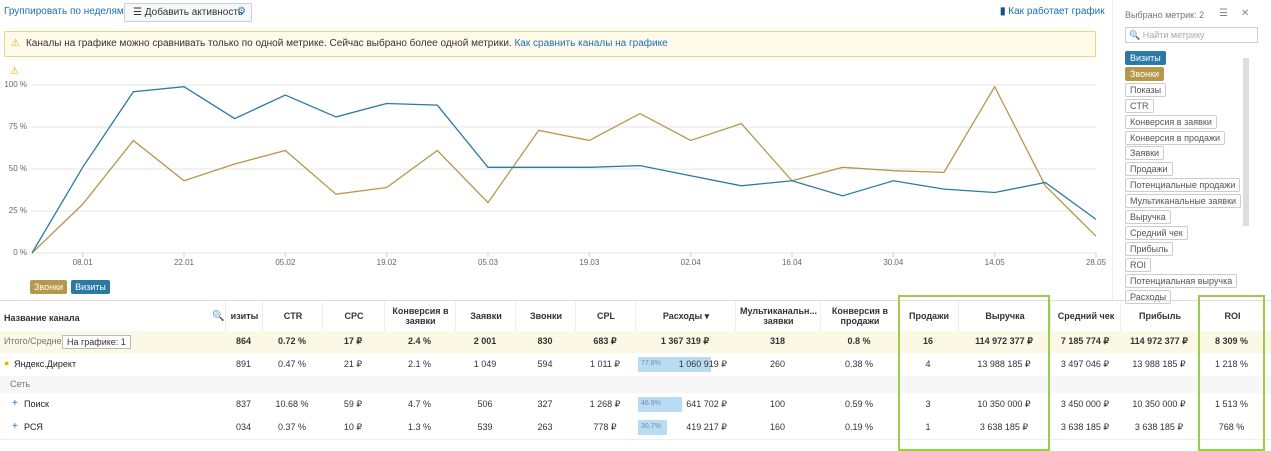 The image size is (1271, 451). What do you see at coordinates (859, 341) in the screenshot?
I see `cell: 0.8 %` at bounding box center [859, 341].